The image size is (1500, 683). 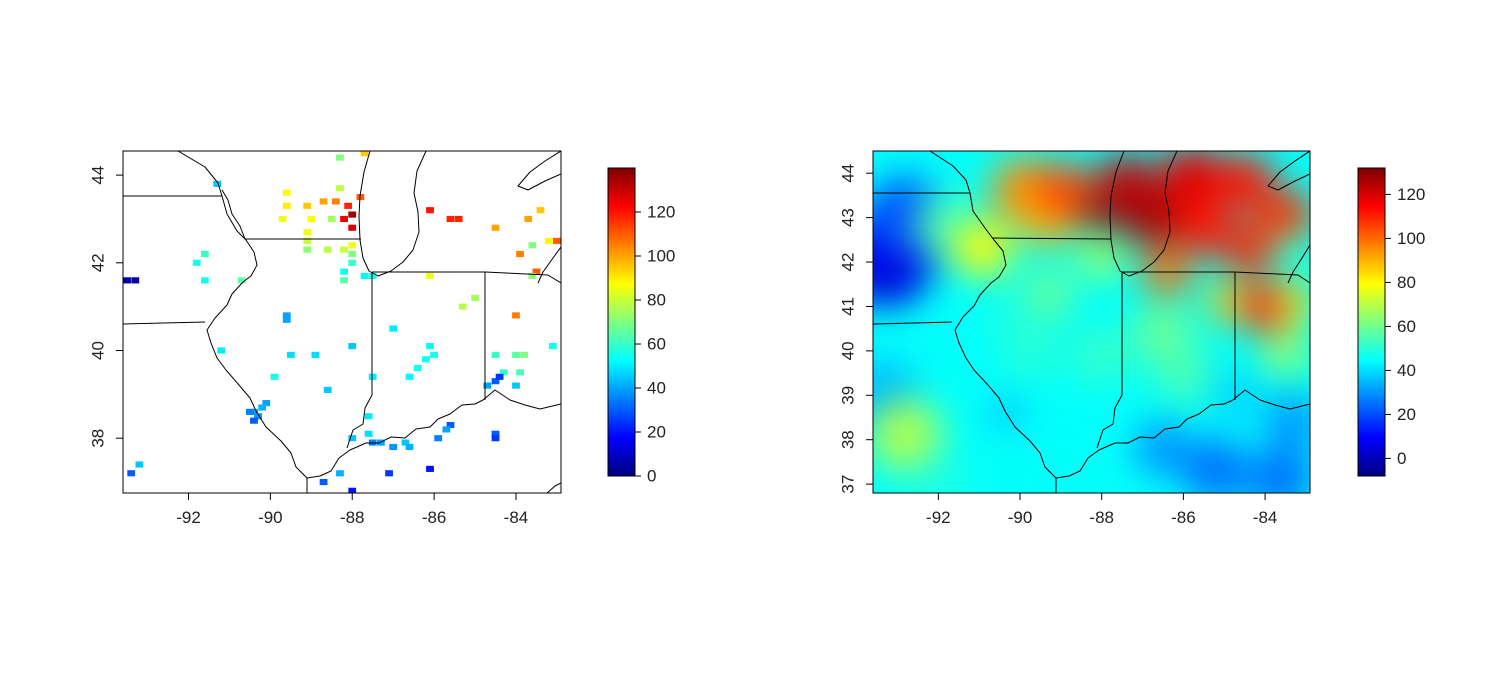 What do you see at coordinates (466, 277) in the screenshot?
I see `border-michigan-indiana-ohio` at bounding box center [466, 277].